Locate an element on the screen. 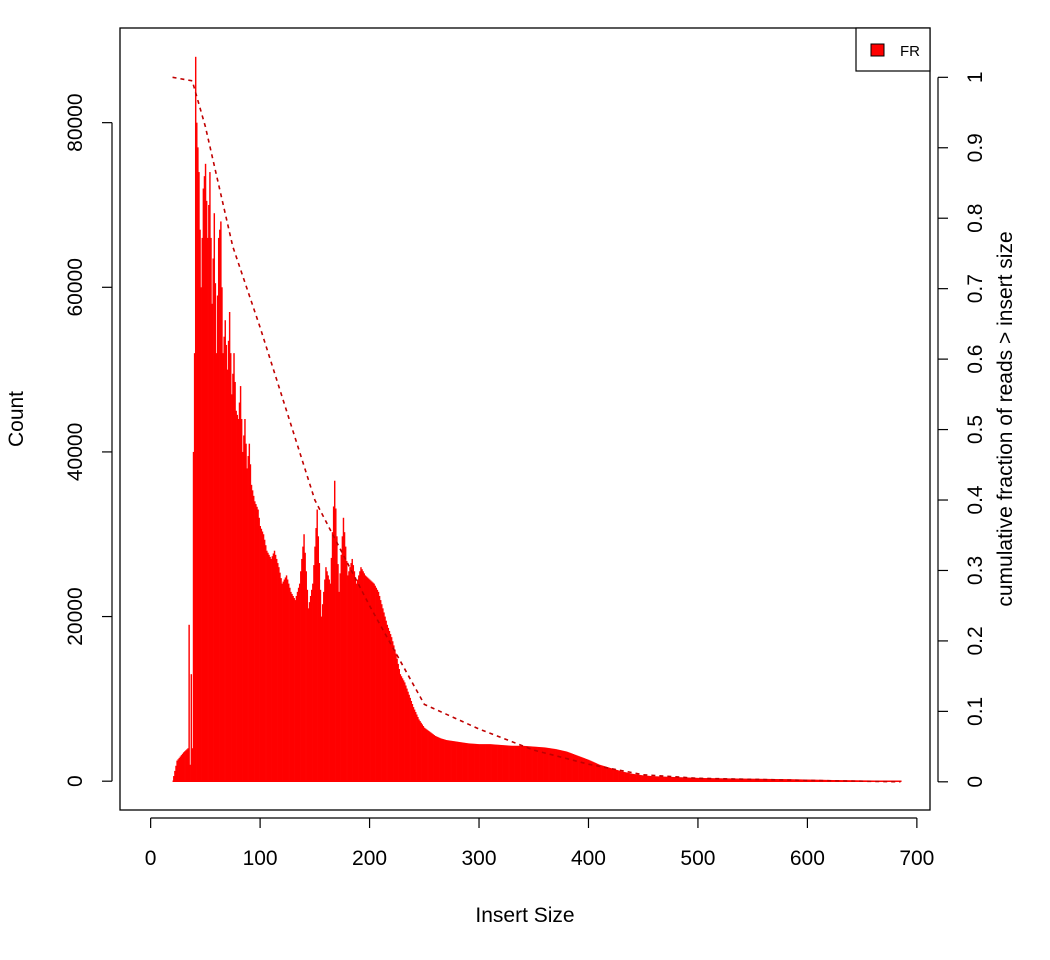 The height and width of the screenshot is (960, 1050). y2-tick-label: 0.2 is located at coordinates (975, 640).